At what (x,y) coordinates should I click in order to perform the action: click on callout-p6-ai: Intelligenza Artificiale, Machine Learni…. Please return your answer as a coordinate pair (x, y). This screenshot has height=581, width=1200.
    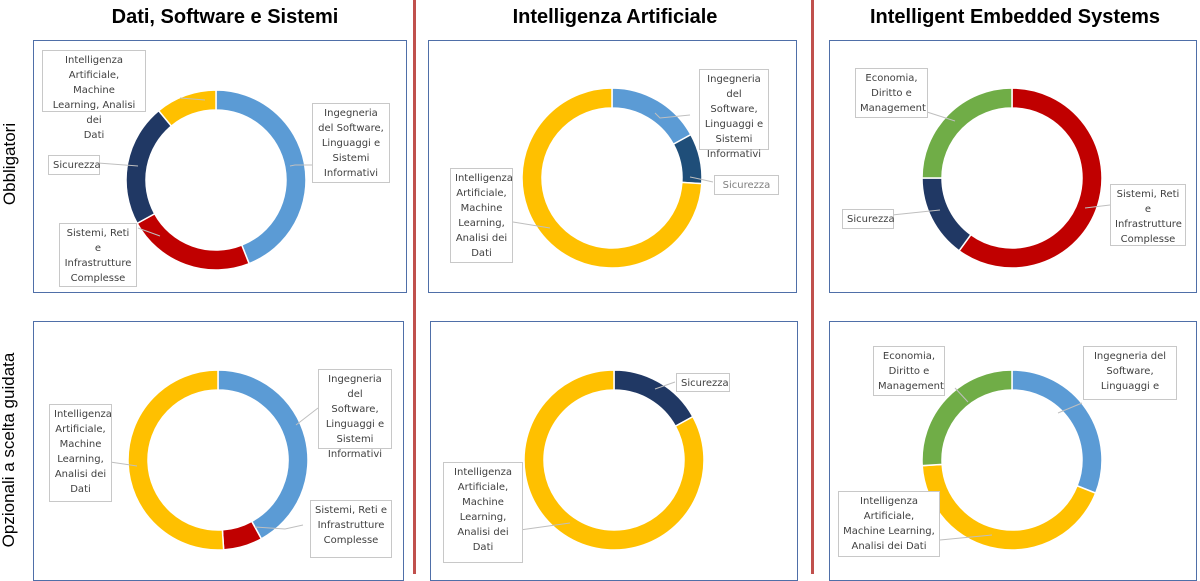
    Looking at the image, I should click on (889, 524).